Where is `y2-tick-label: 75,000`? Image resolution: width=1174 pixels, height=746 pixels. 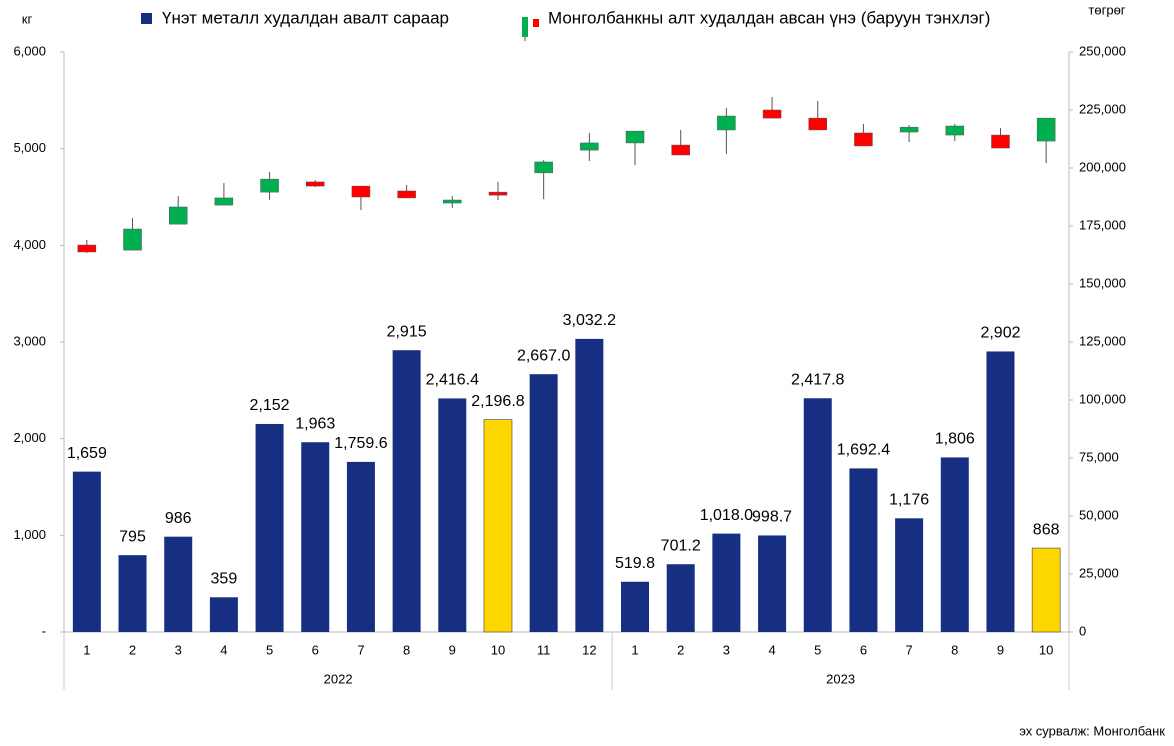
y2-tick-label: 75,000 is located at coordinates (1099, 456).